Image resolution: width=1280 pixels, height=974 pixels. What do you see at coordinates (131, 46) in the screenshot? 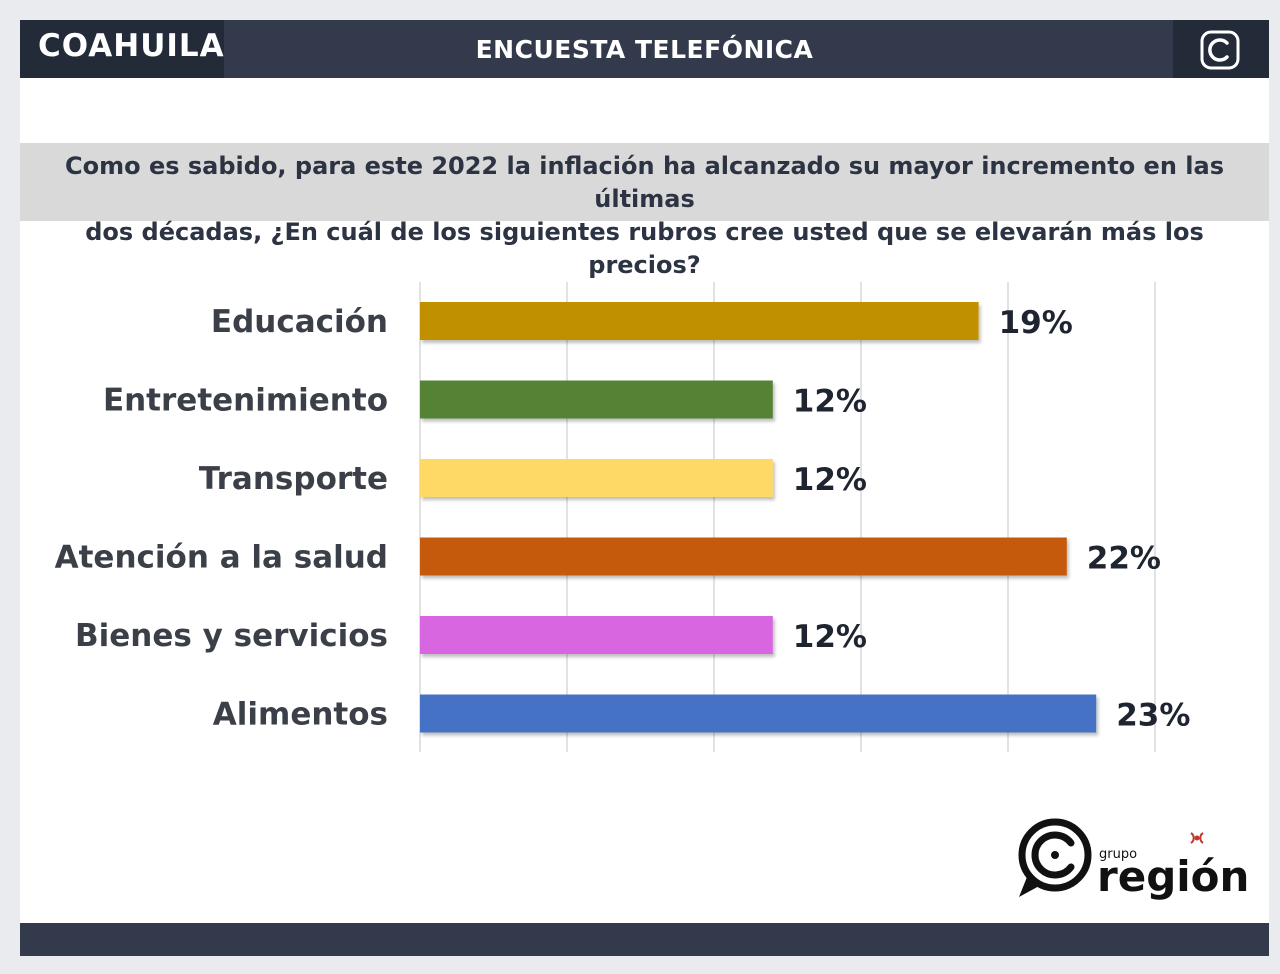
I see `region-name: COAHUILA` at bounding box center [131, 46].